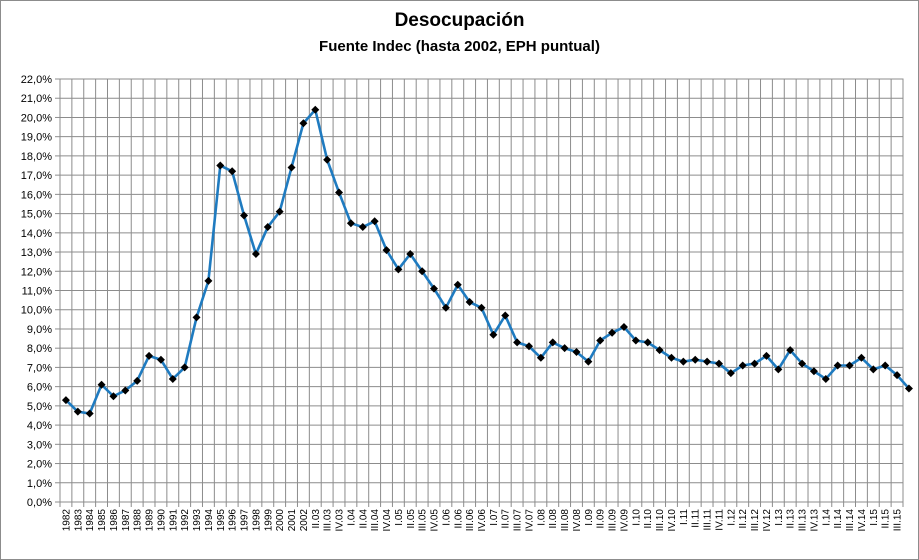 Image resolution: width=919 pixels, height=560 pixels. Describe the element at coordinates (411, 519) in the screenshot. I see `x-tick-label: II.05` at that location.